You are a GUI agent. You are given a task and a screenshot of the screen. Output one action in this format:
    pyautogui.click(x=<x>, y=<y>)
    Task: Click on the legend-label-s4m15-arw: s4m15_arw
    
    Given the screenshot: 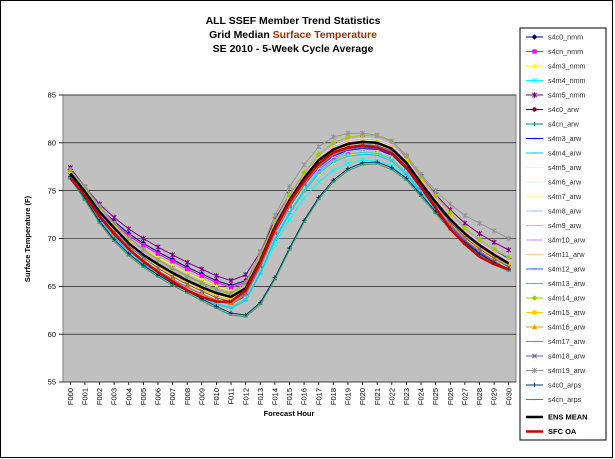 What is the action you would take?
    pyautogui.click(x=567, y=312)
    